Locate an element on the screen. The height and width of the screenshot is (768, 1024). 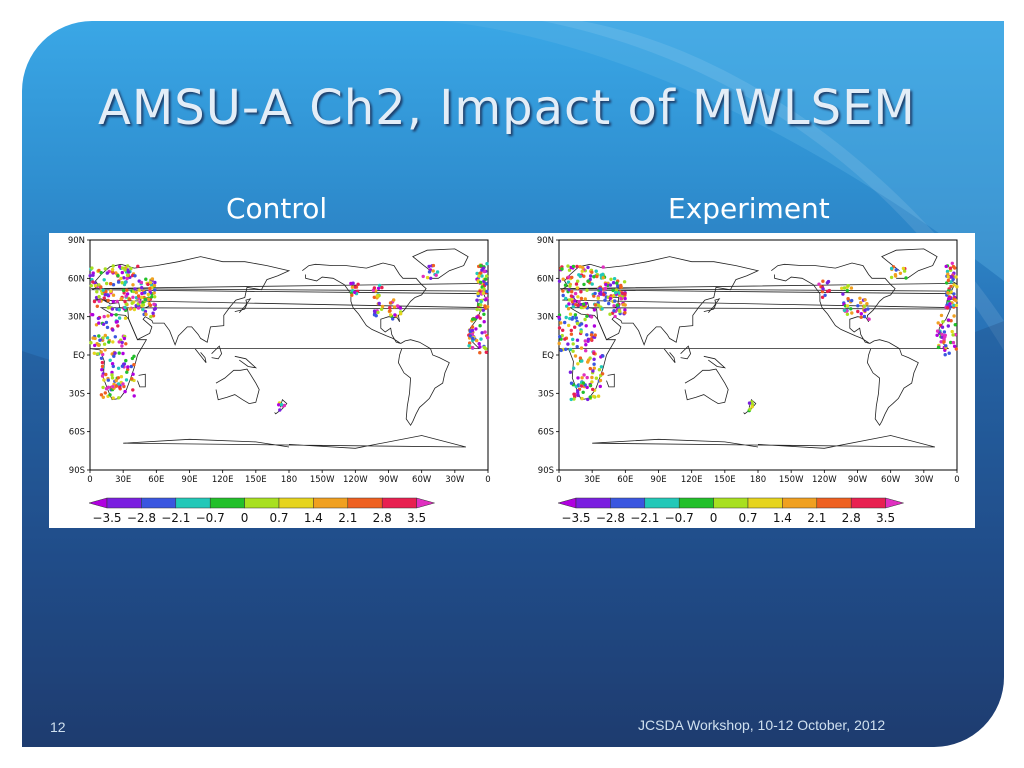
experiment-panel-label: Experiment is located at coordinates (749, 208).